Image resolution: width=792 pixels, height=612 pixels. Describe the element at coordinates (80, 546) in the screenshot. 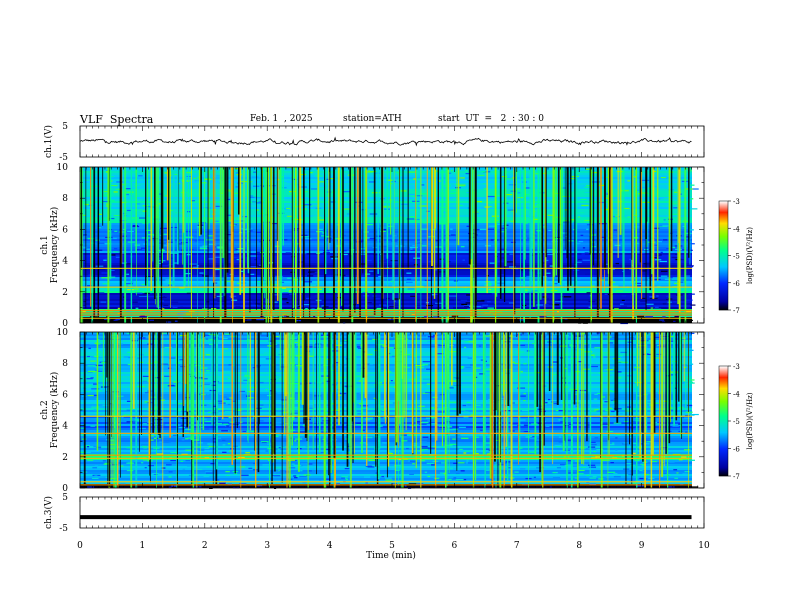

I see `x-tick-label: 0` at that location.